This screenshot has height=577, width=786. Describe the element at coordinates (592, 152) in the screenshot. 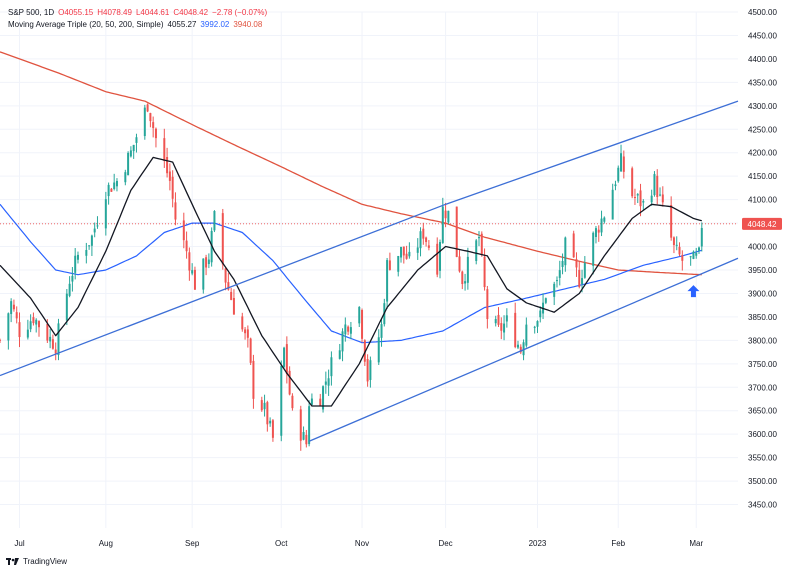

I see `trendline` at that location.